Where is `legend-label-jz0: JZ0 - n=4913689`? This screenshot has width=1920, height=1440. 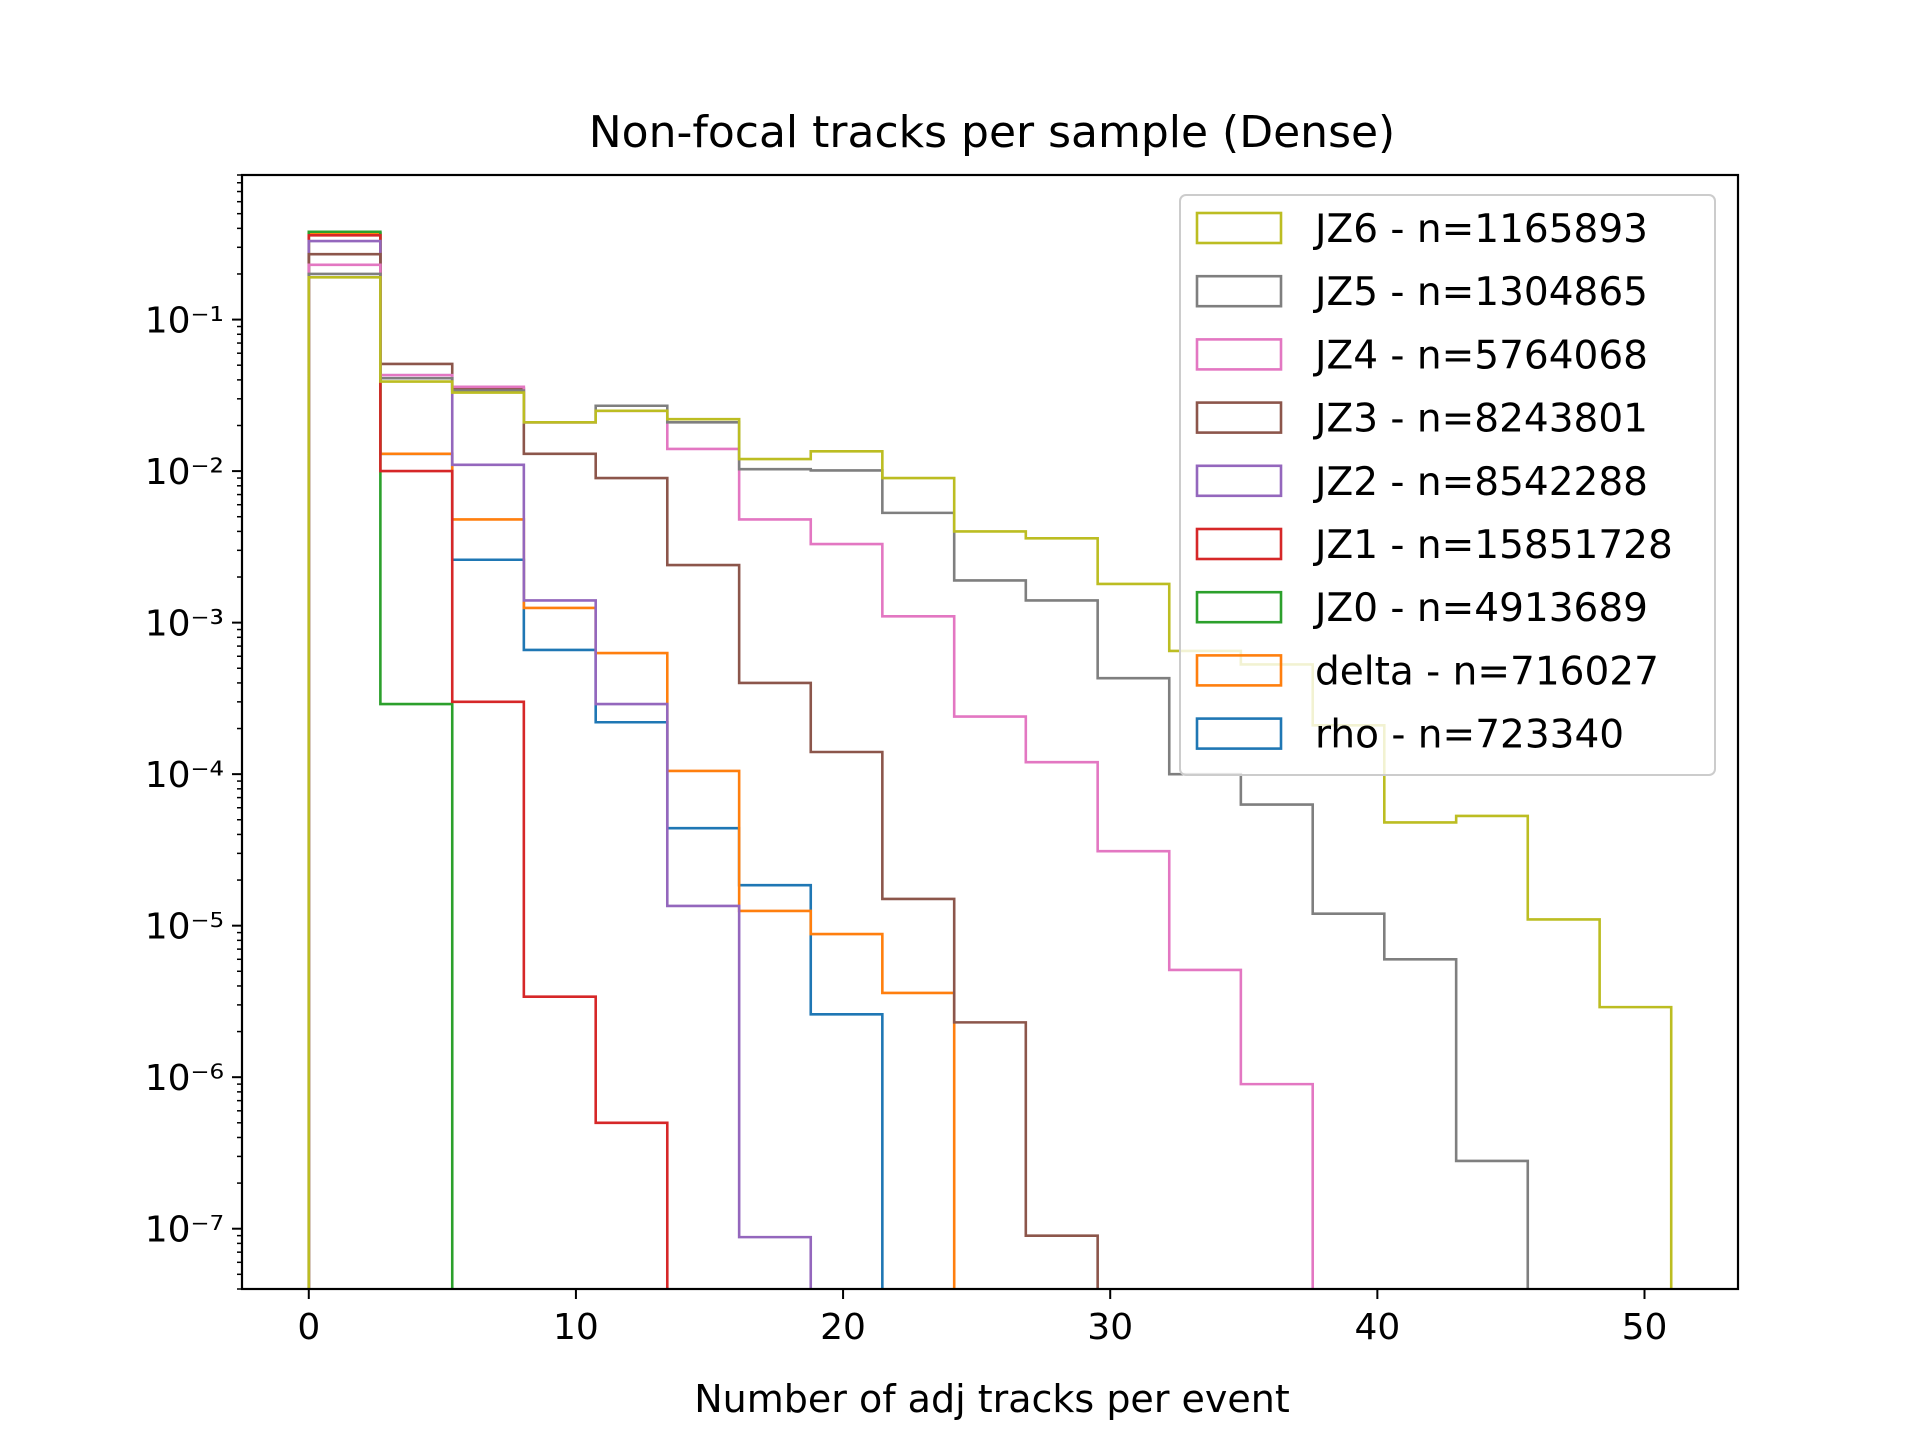 legend-label-jz0: JZ0 - n=4913689 is located at coordinates (1480, 608).